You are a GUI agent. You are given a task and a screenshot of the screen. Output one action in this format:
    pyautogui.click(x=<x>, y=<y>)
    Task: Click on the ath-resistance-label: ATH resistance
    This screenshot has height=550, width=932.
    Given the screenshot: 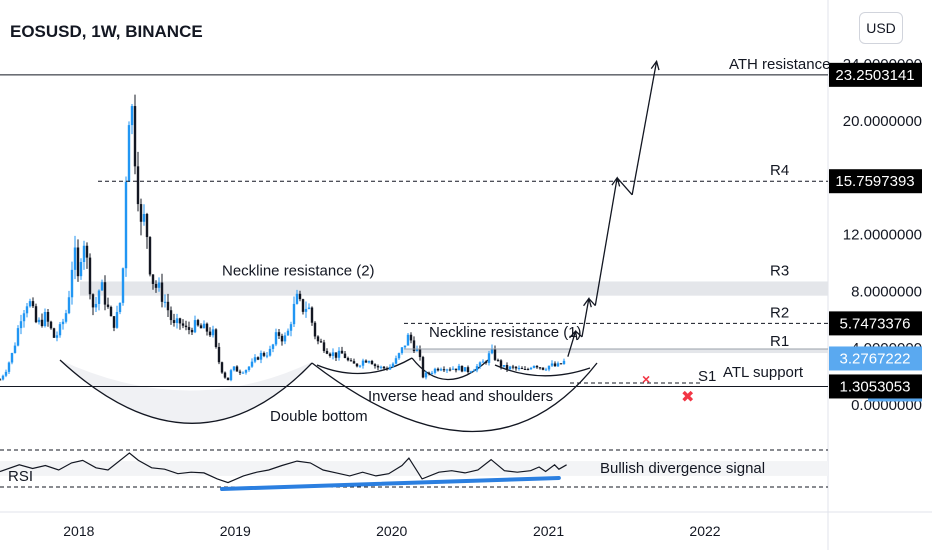 What is the action you would take?
    pyautogui.click(x=779, y=64)
    